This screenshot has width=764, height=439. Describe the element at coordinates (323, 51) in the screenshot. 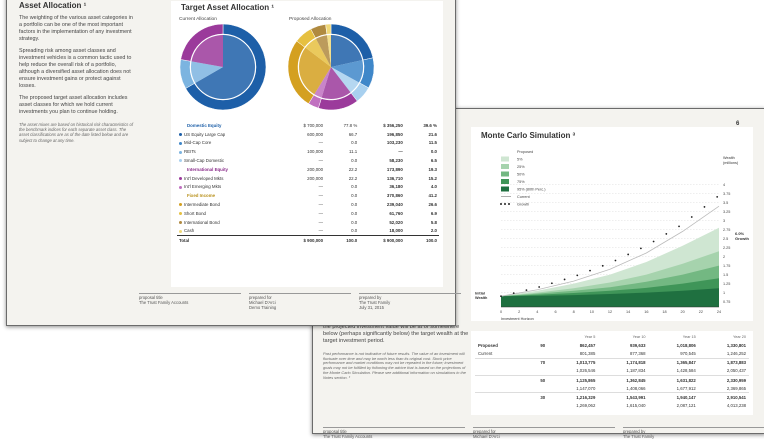

I see `inner-slice-international-bond` at that location.